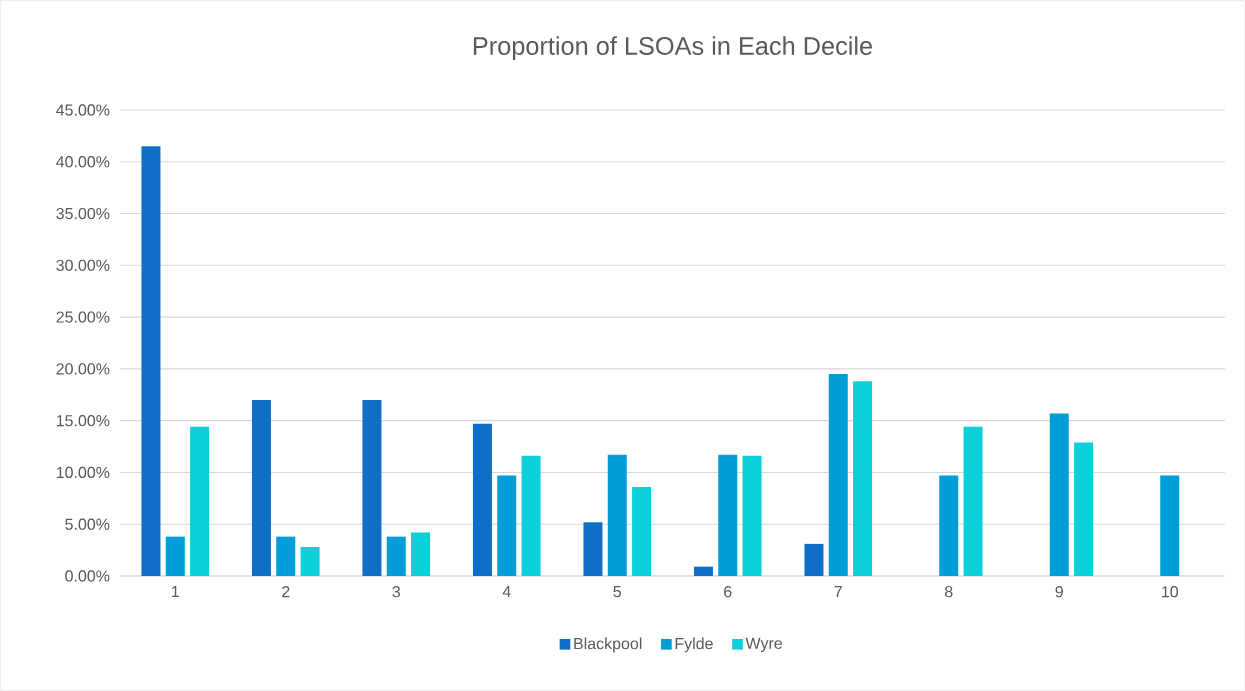 The height and width of the screenshot is (691, 1245). Describe the element at coordinates (838, 592) in the screenshot. I see `x-tick-label: 7` at that location.